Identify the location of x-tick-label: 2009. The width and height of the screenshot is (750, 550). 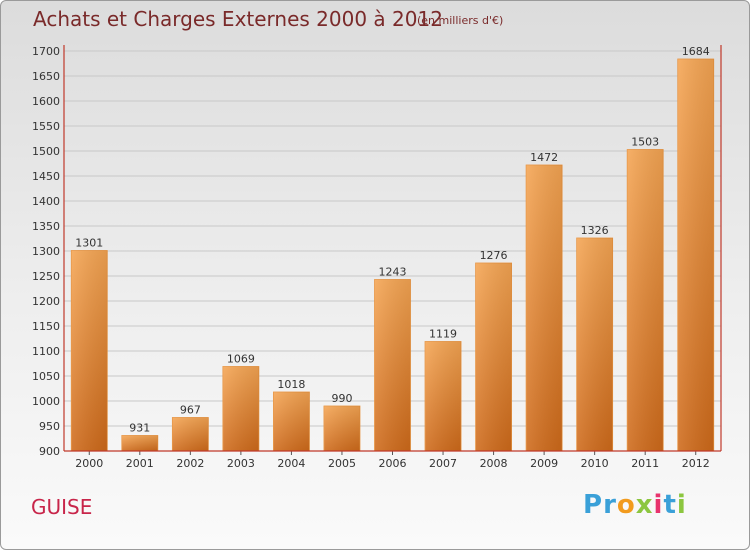
(544, 463).